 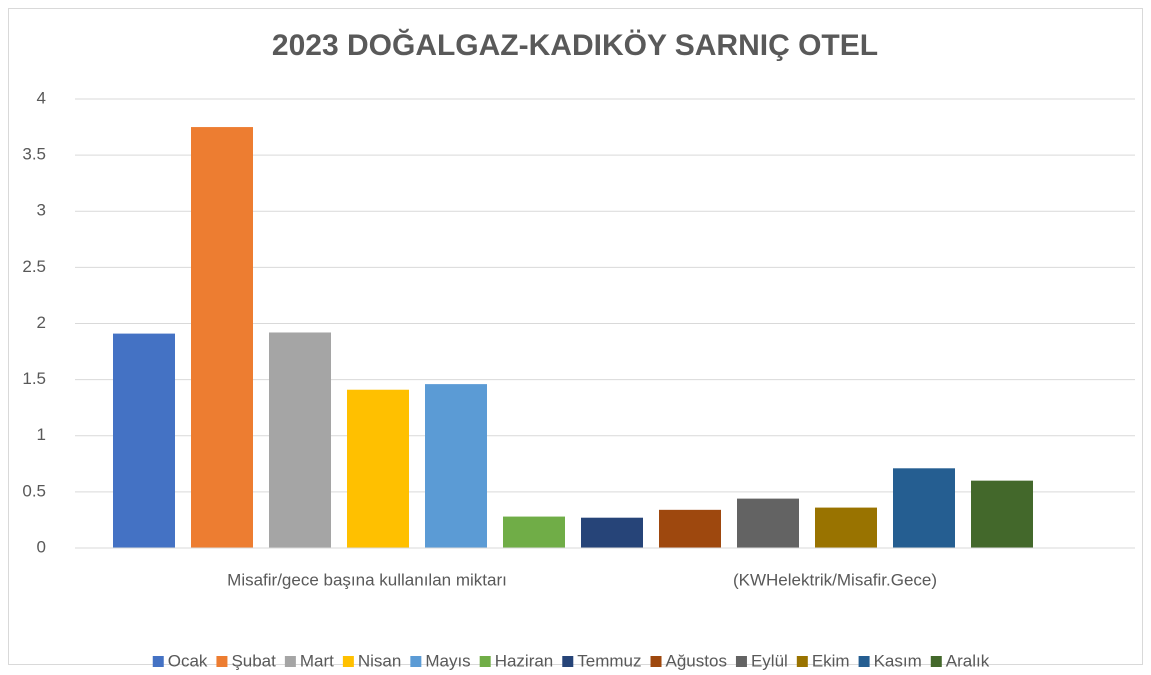 What do you see at coordinates (34, 490) in the screenshot?
I see `y-tick-label: 0.5` at bounding box center [34, 490].